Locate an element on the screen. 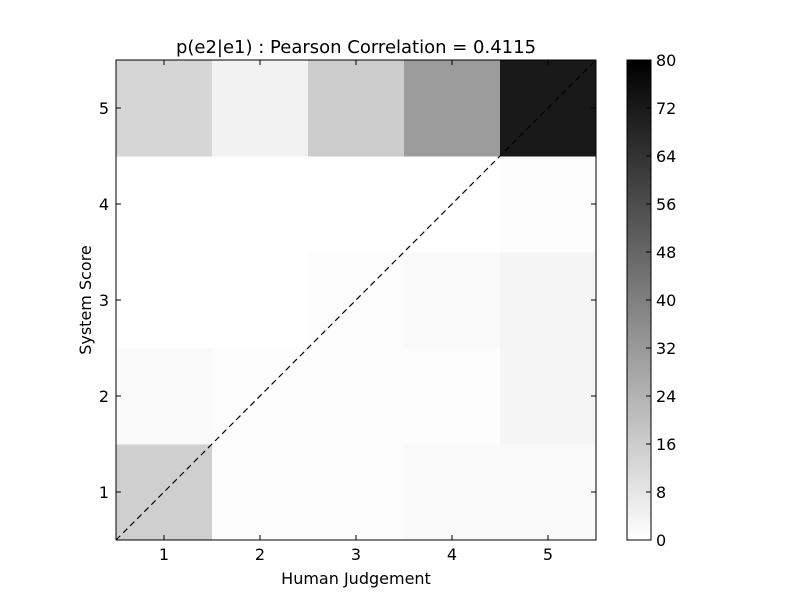 The height and width of the screenshot is (600, 800). heatmap-cell-x2-y1 is located at coordinates (260, 492).